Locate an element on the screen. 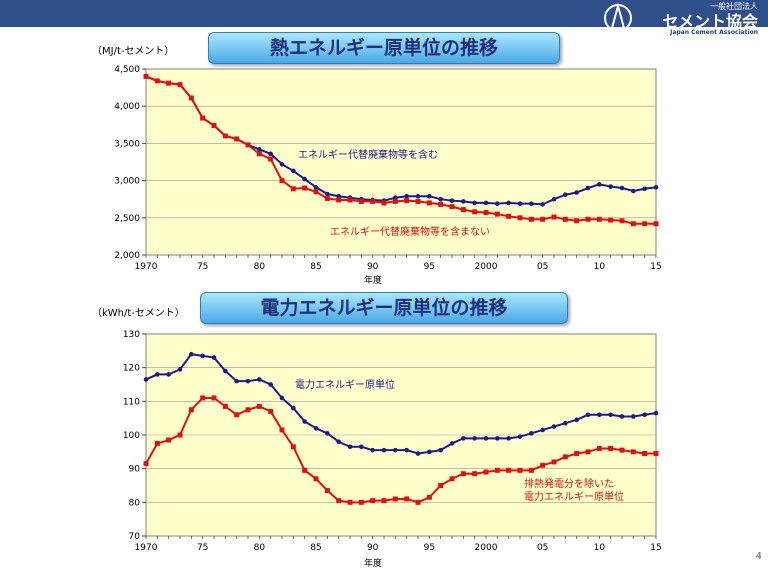 This screenshot has width=768, height=576. chart-2-unit-label: （kWh/t-セメント） is located at coordinates (138, 313).